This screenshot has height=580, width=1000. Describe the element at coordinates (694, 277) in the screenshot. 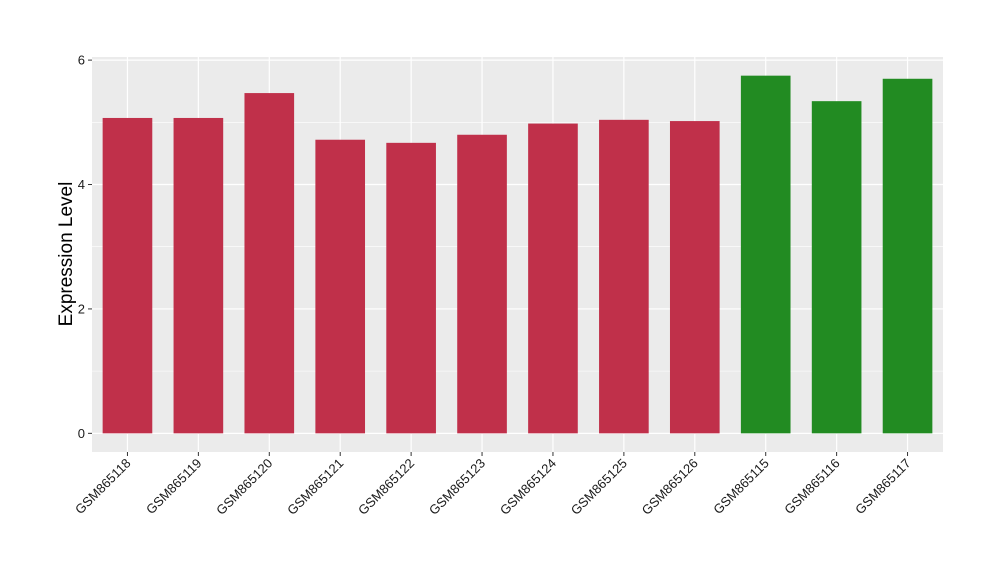

I see `bar-GSM865126` at that location.